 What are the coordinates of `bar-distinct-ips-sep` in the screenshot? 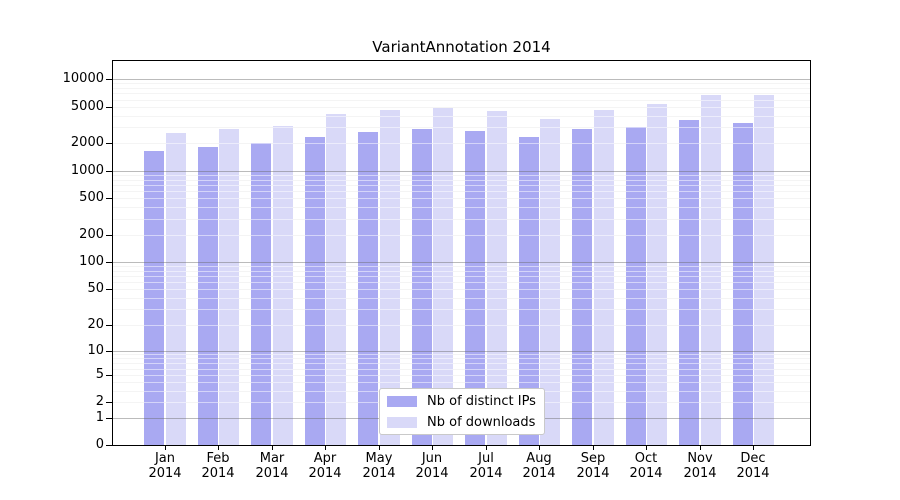 It's located at (582, 287).